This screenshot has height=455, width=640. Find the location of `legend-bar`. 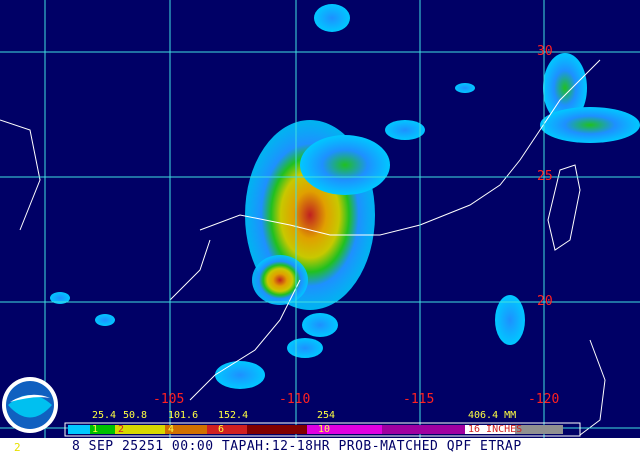

legend-bar is located at coordinates (322, 429).